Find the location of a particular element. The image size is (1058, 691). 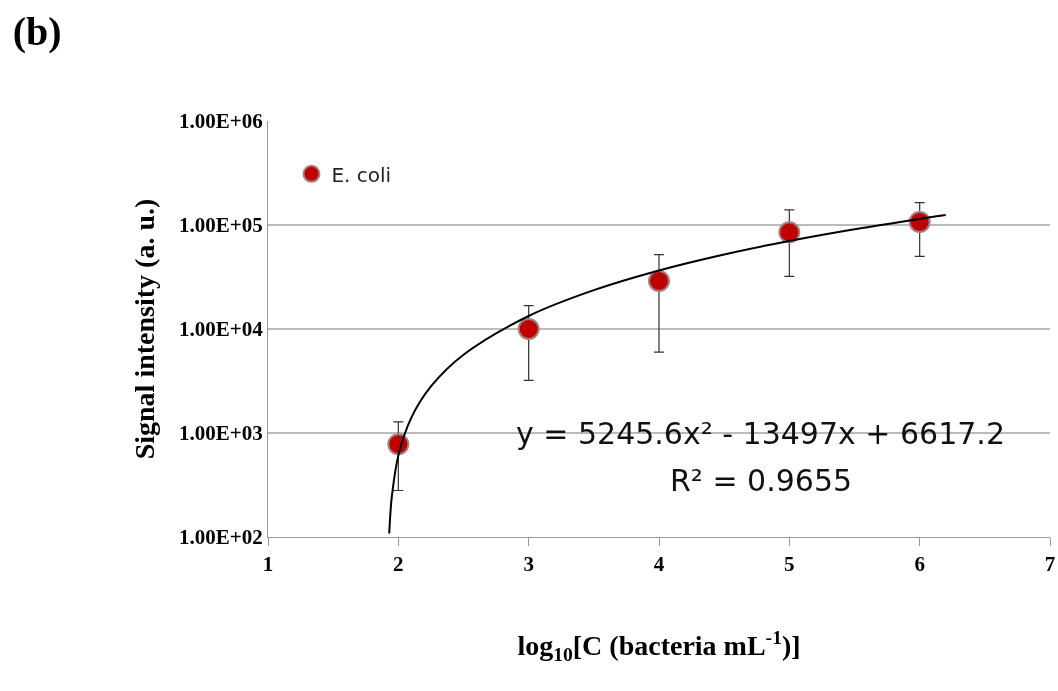

y-tick-label: 1.00E+04 is located at coordinates (221, 329).